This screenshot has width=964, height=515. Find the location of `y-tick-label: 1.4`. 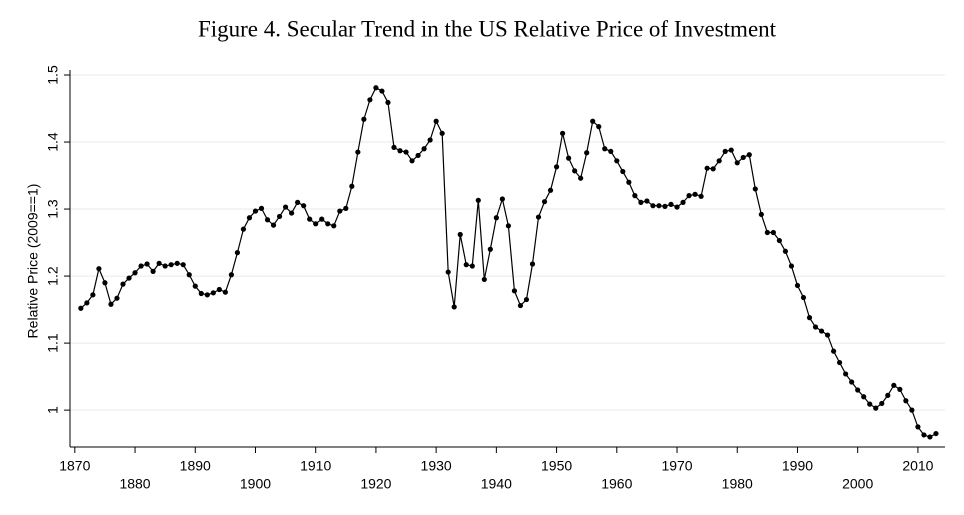

y-tick-label: 1.4 is located at coordinates (53, 142).